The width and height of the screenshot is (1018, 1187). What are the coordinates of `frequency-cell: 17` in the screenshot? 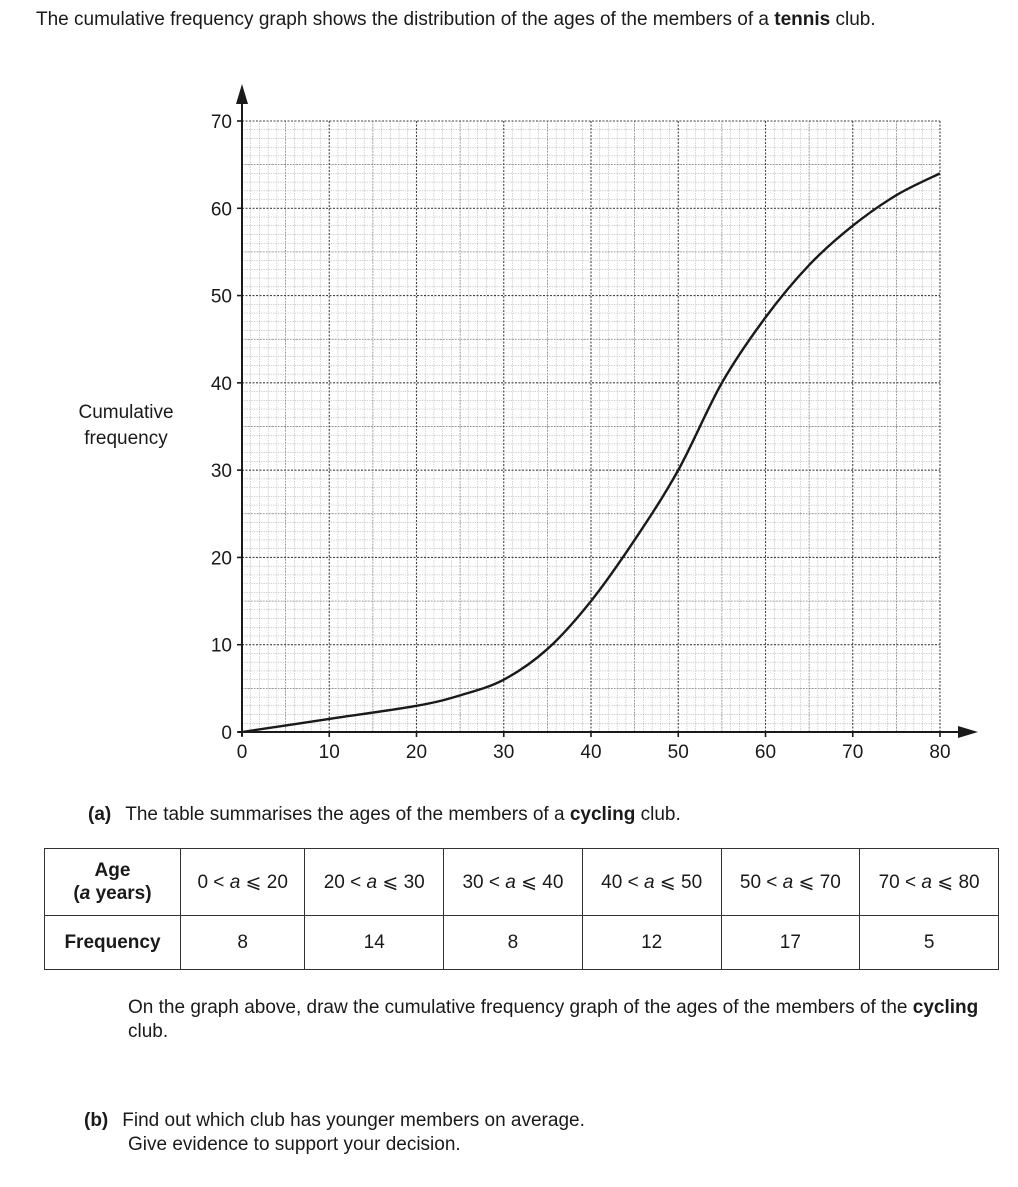 It's located at (790, 942).